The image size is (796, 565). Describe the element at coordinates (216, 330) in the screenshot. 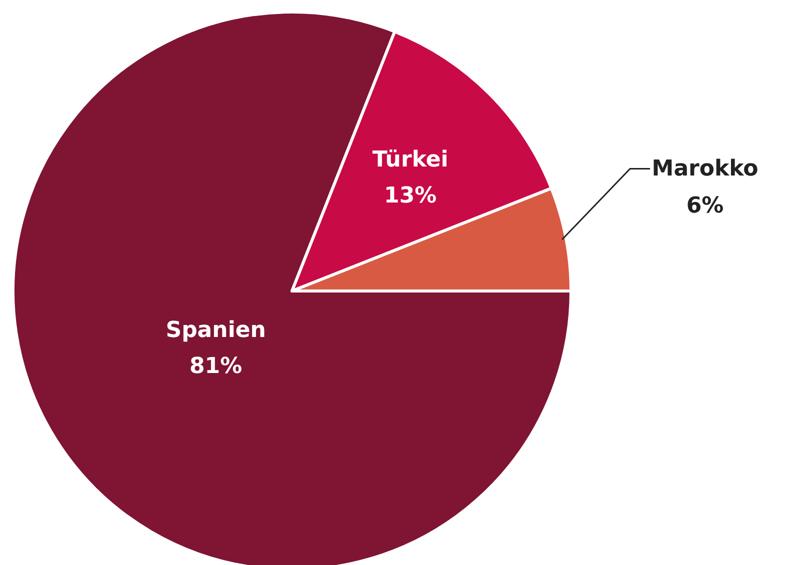

I see `slice-label: Spanien` at that location.